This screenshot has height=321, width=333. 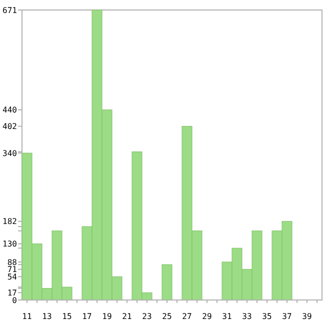 I want to click on y-tick-label: 182, so click(x=10, y=221).